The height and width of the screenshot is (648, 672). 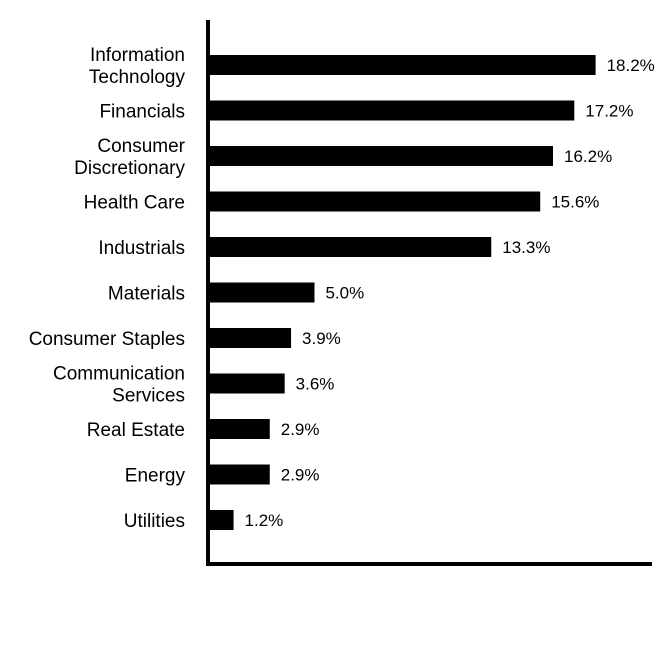 What do you see at coordinates (155, 476) in the screenshot?
I see `category-label: Energy` at bounding box center [155, 476].